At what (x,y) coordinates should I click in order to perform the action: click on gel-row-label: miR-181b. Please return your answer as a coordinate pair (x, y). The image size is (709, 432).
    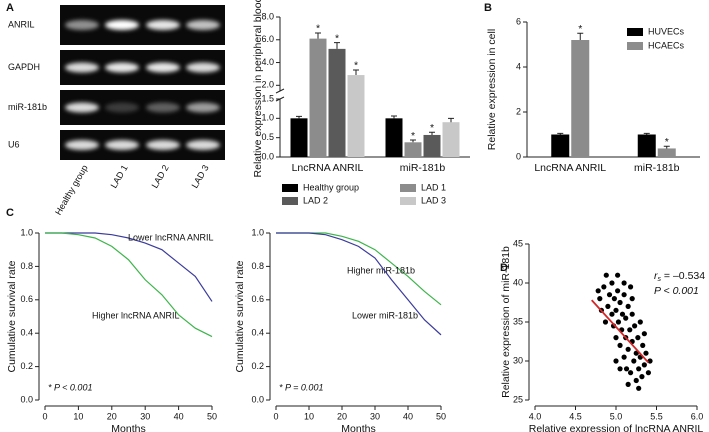
    Looking at the image, I should click on (27, 107).